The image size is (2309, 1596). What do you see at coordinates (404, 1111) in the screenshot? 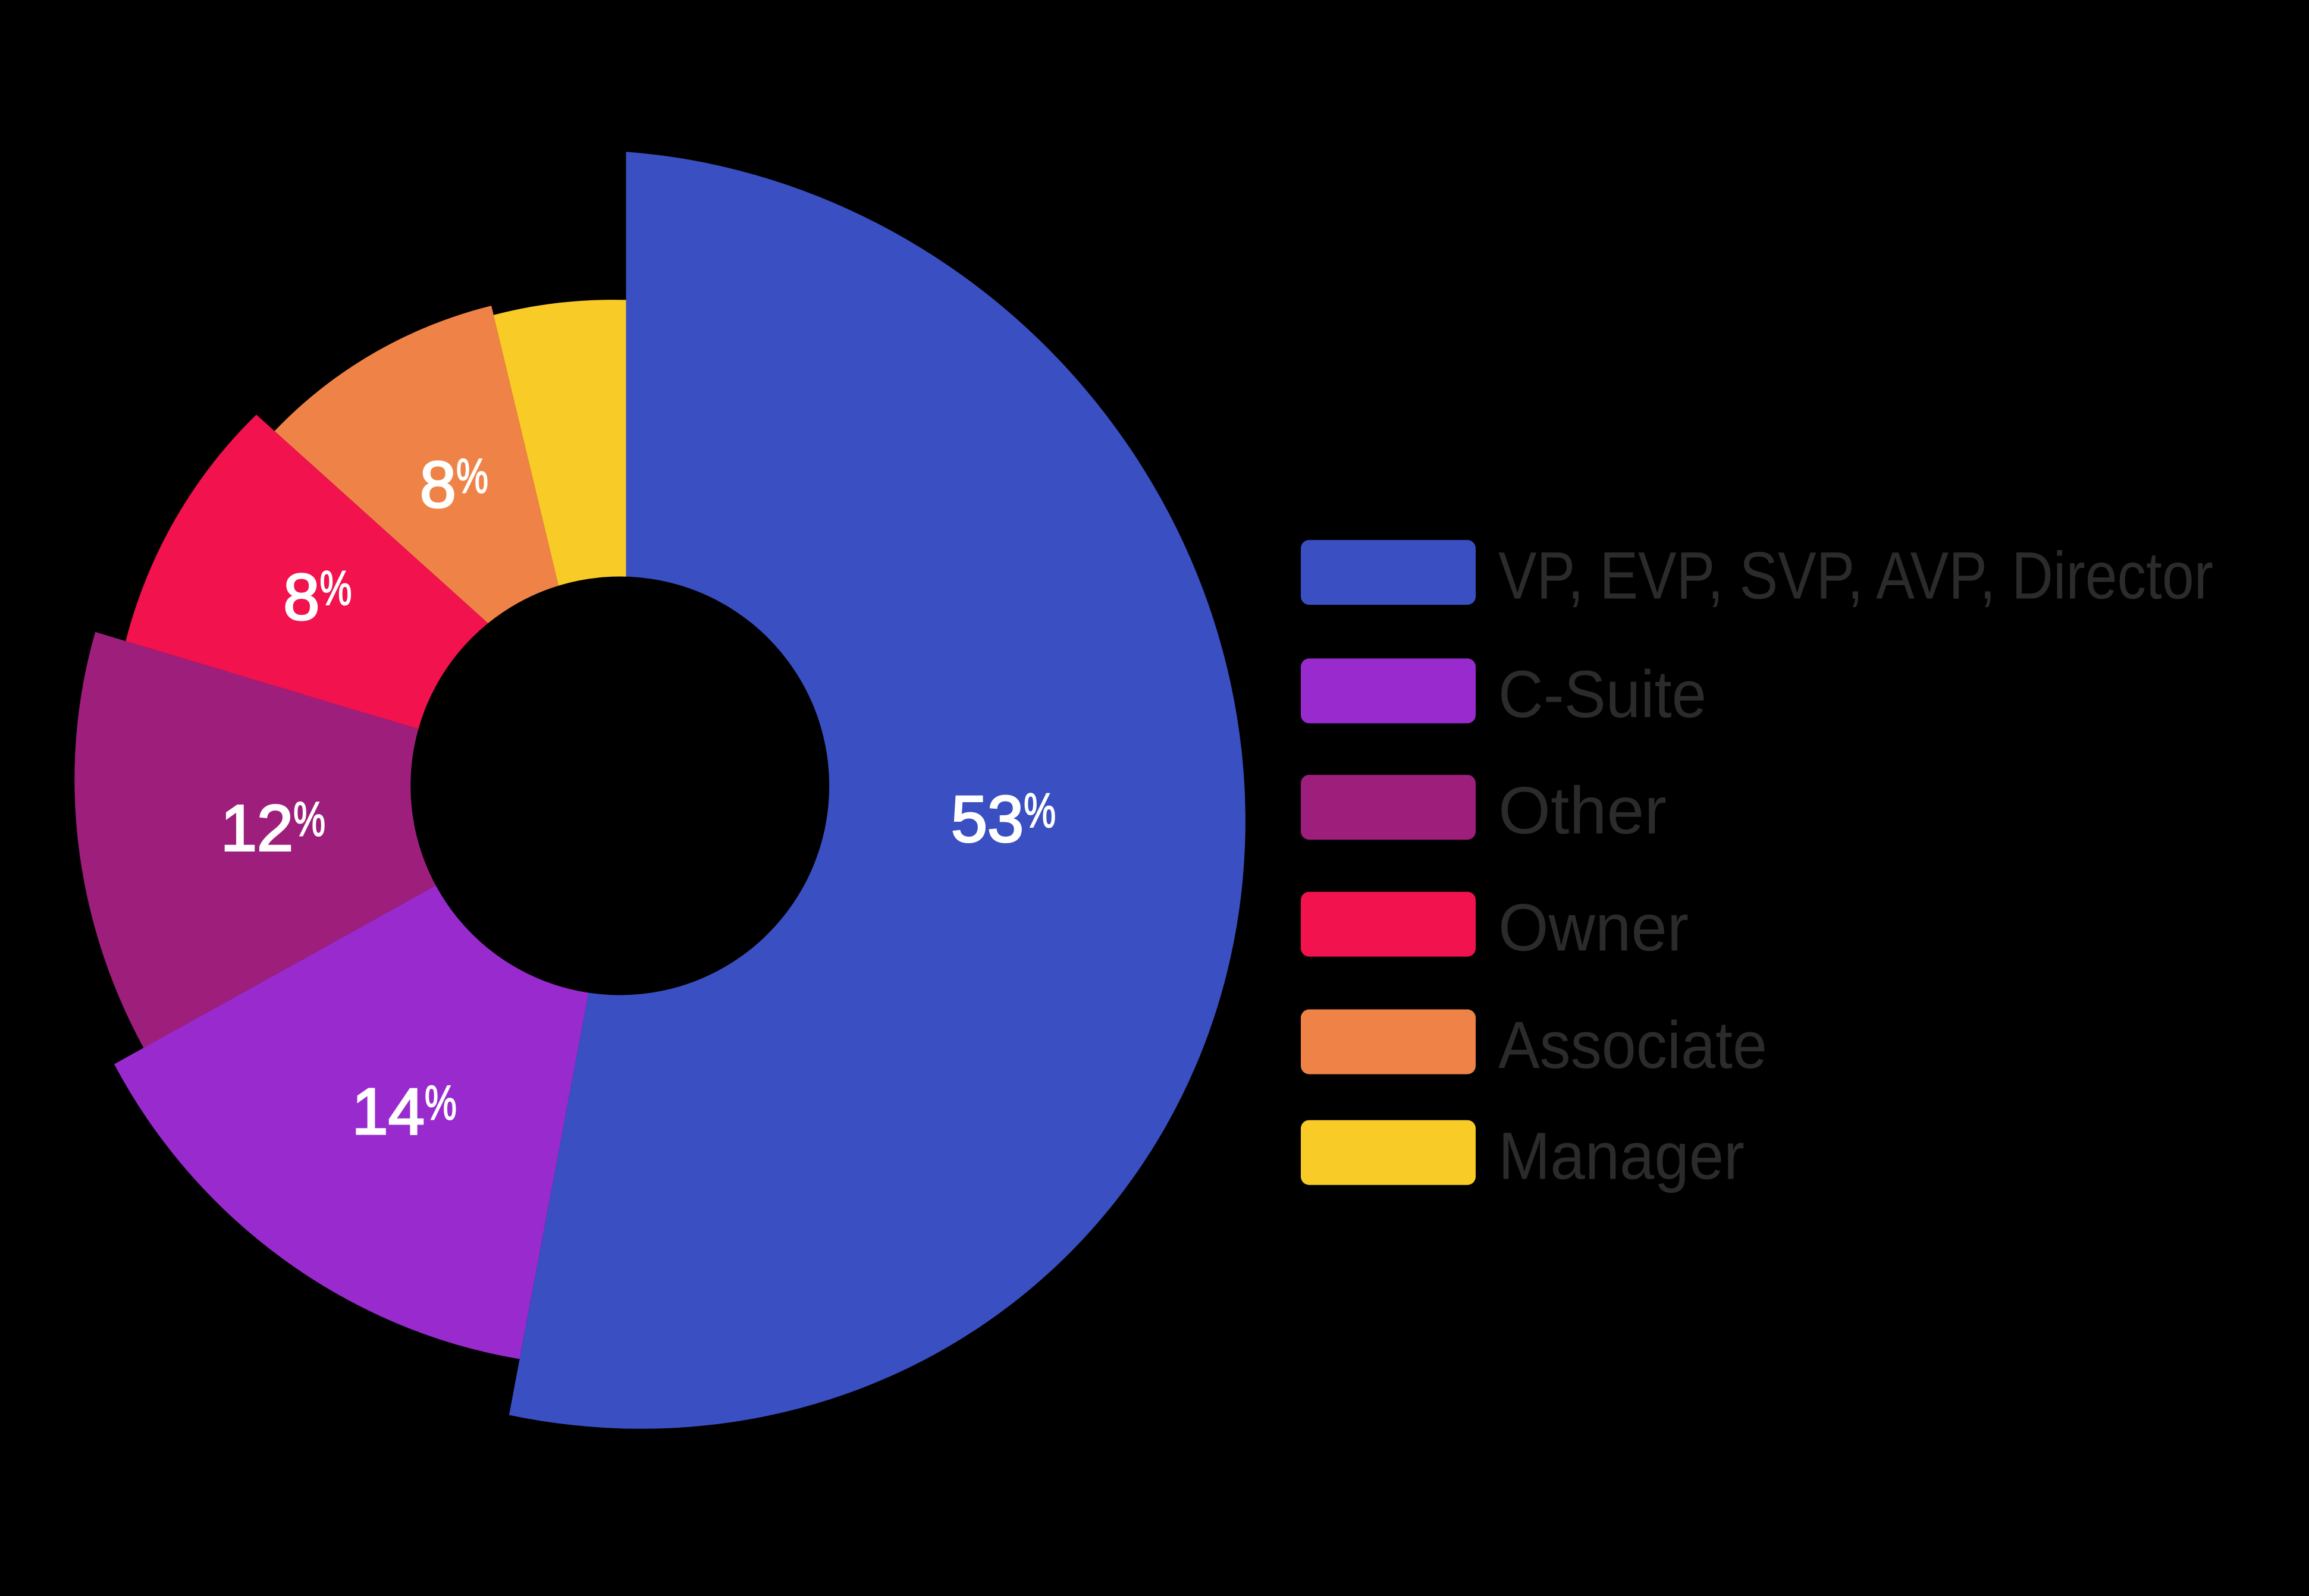
I see `svg-text: 14%` at bounding box center [404, 1111].